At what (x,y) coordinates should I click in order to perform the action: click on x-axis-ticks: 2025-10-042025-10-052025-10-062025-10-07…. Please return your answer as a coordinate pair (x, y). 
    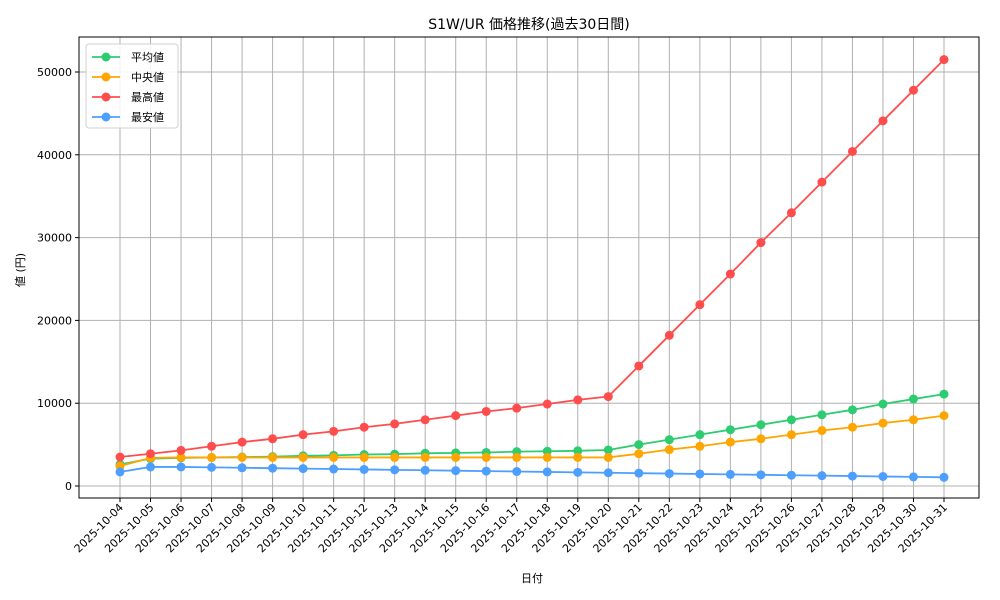
    Looking at the image, I should click on (511, 526).